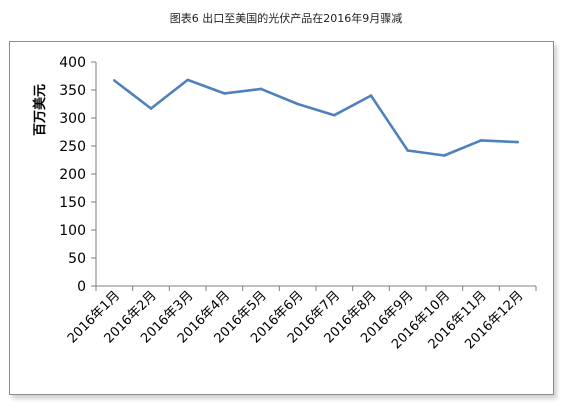 The image size is (572, 409). I want to click on series-layer, so click(316, 117).